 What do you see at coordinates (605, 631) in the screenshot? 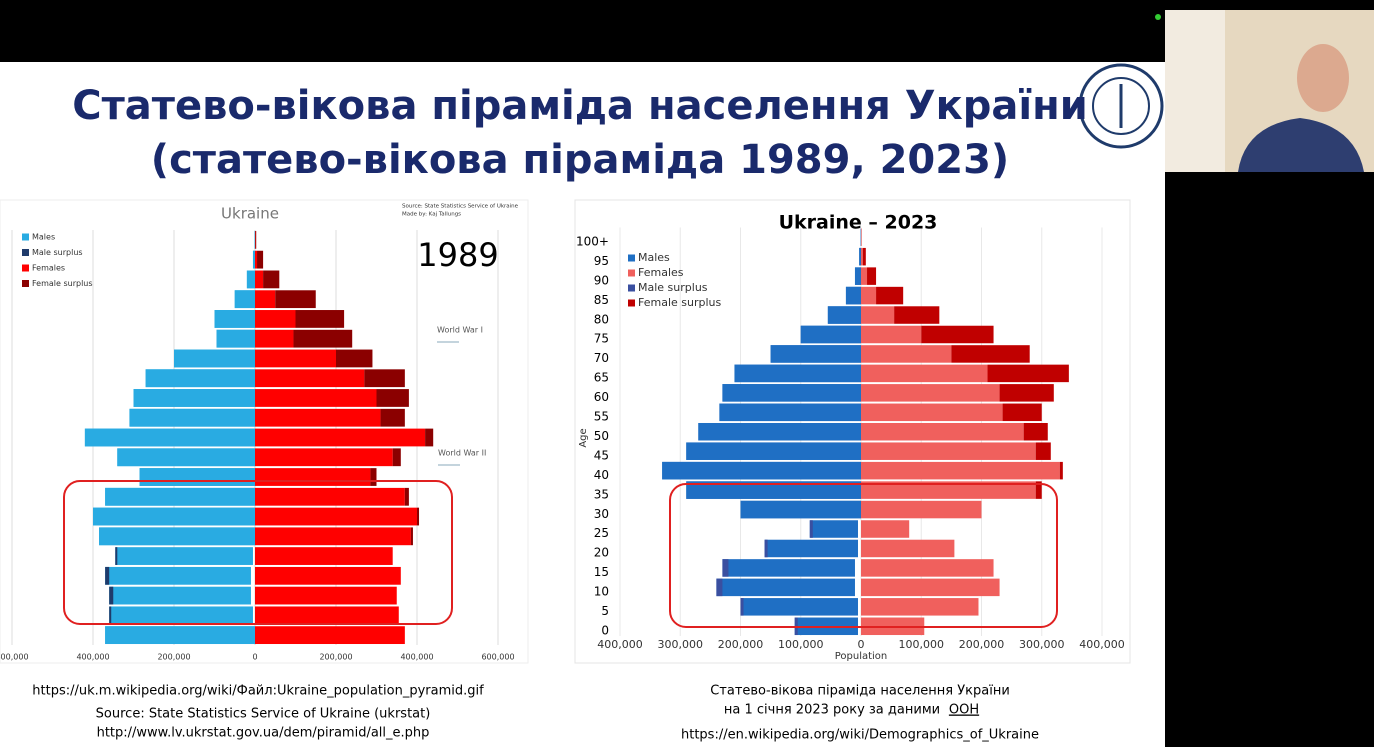
I see `y-tick-label: 0` at bounding box center [605, 631].